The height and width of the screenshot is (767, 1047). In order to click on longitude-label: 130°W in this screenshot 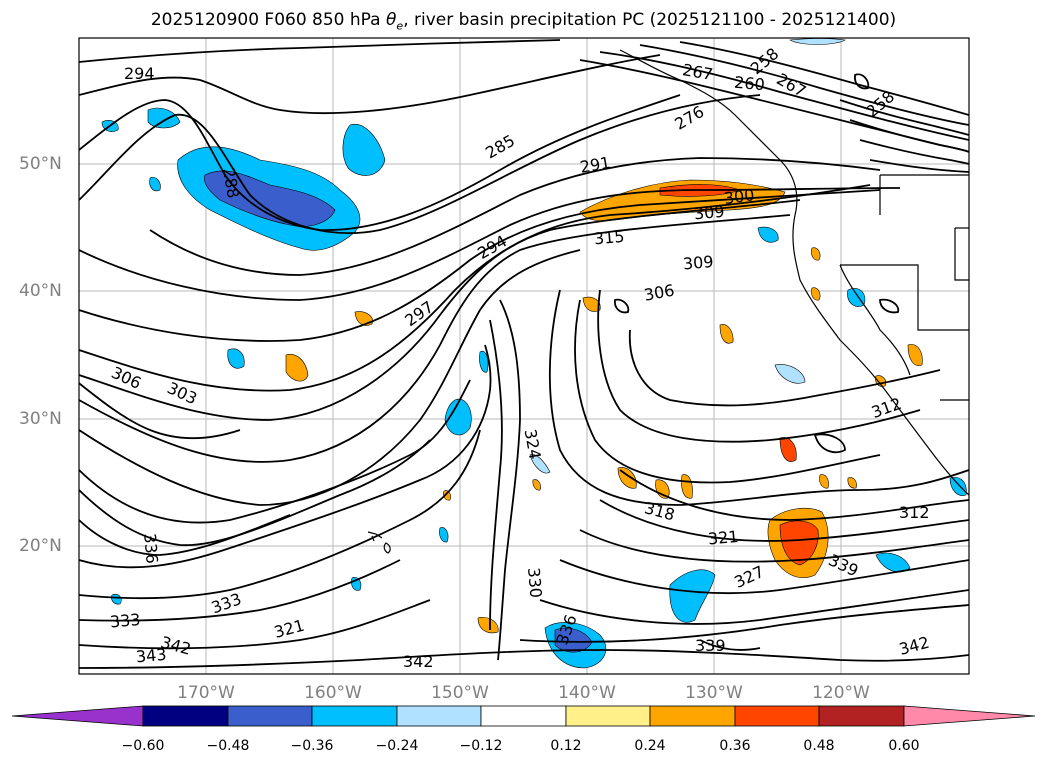, I will do `click(714, 693)`.